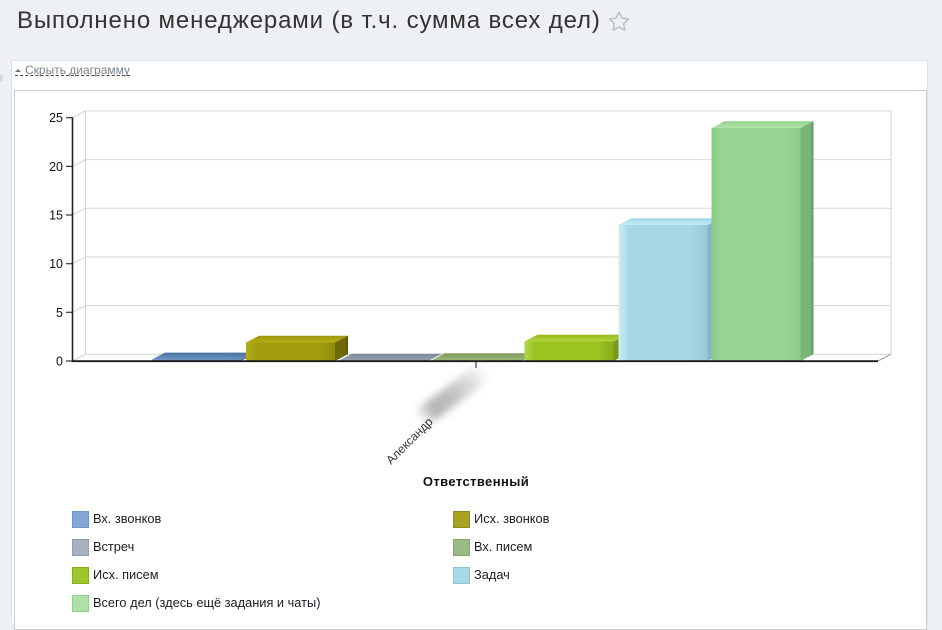 The width and height of the screenshot is (942, 630). Describe the element at coordinates (409, 441) in the screenshot. I see `svg-text: Александр` at that location.